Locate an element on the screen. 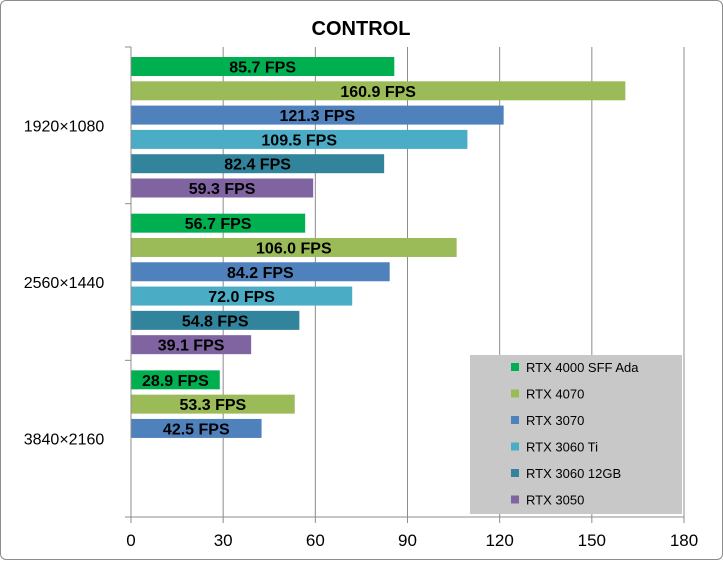 This screenshot has width=723, height=564. data-label: 160.9 FPS is located at coordinates (378, 92).